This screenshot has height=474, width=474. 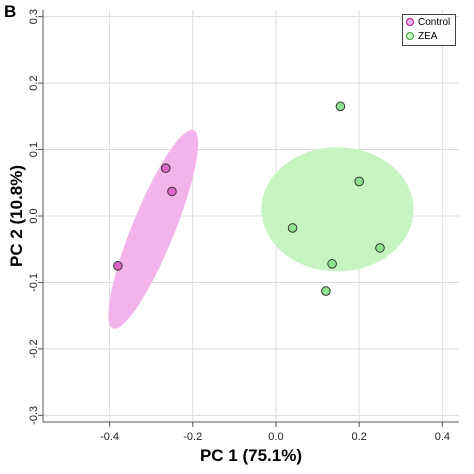 What do you see at coordinates (34, 282) in the screenshot?
I see `y-tick-label: -0.1` at bounding box center [34, 282].